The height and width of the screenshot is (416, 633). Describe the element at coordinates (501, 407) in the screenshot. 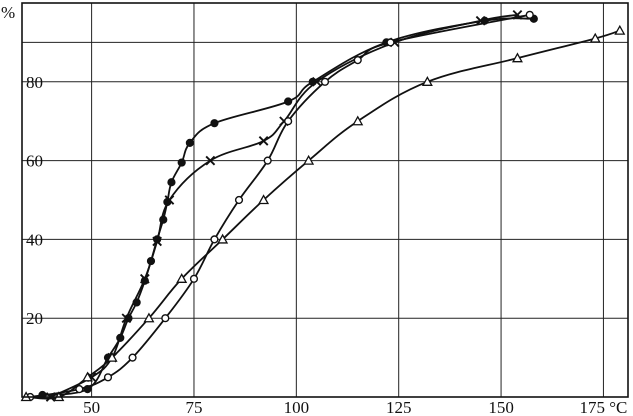

I see `x-tick-label: 150` at that location.